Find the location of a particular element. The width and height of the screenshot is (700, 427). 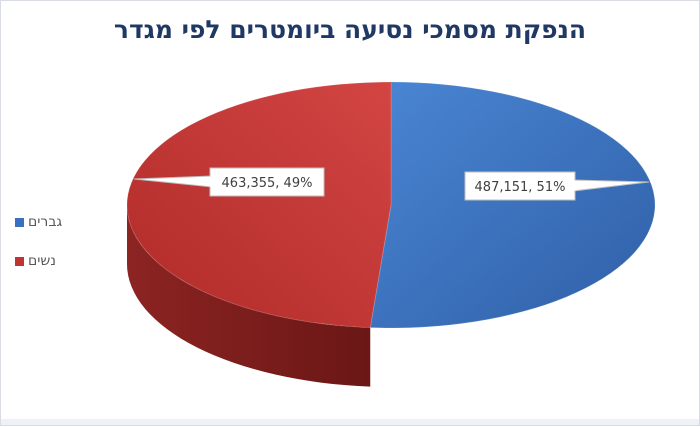

data-label-men: 487,151, 51% is located at coordinates (557, 186).